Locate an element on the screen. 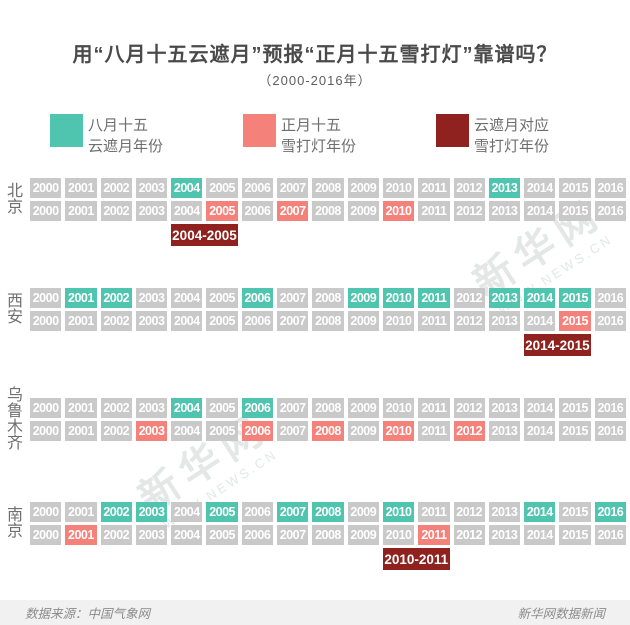 Image resolution: width=630 pixels, height=625 pixels. legend: 八月十五 云遮月年份 正月十五 雪打灯年份 云遮月对应 雪打灯年份 is located at coordinates (315, 137).